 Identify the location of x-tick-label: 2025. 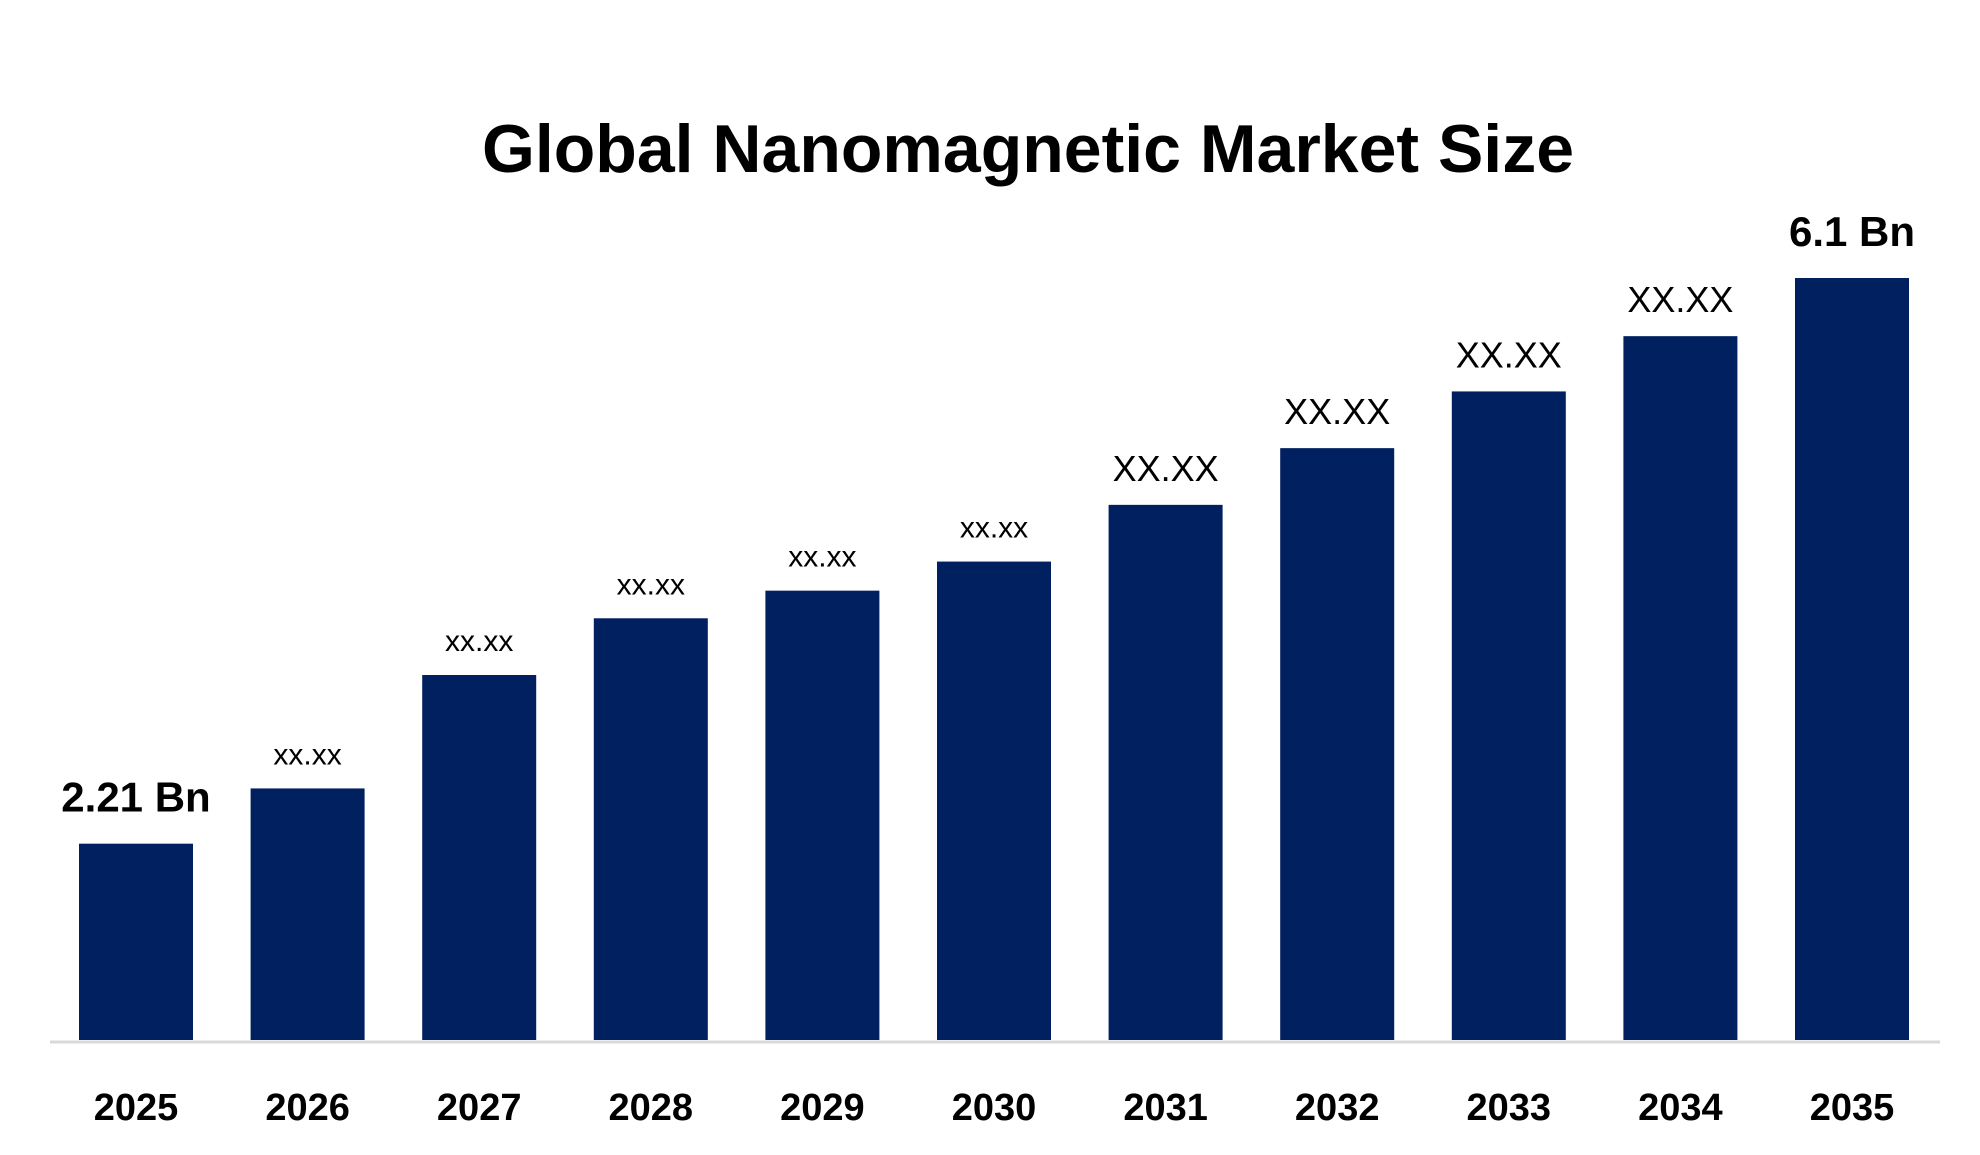
(136, 1108).